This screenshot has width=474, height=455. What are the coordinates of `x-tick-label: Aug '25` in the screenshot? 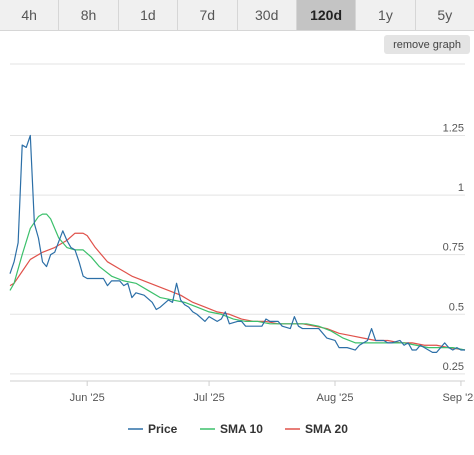 It's located at (335, 398).